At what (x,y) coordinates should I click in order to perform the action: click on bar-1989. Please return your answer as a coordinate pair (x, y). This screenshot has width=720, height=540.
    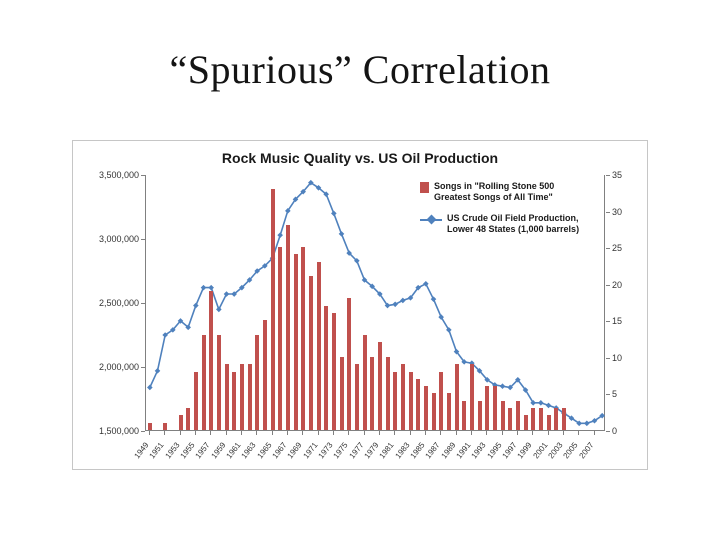
    Looking at the image, I should click on (456, 397).